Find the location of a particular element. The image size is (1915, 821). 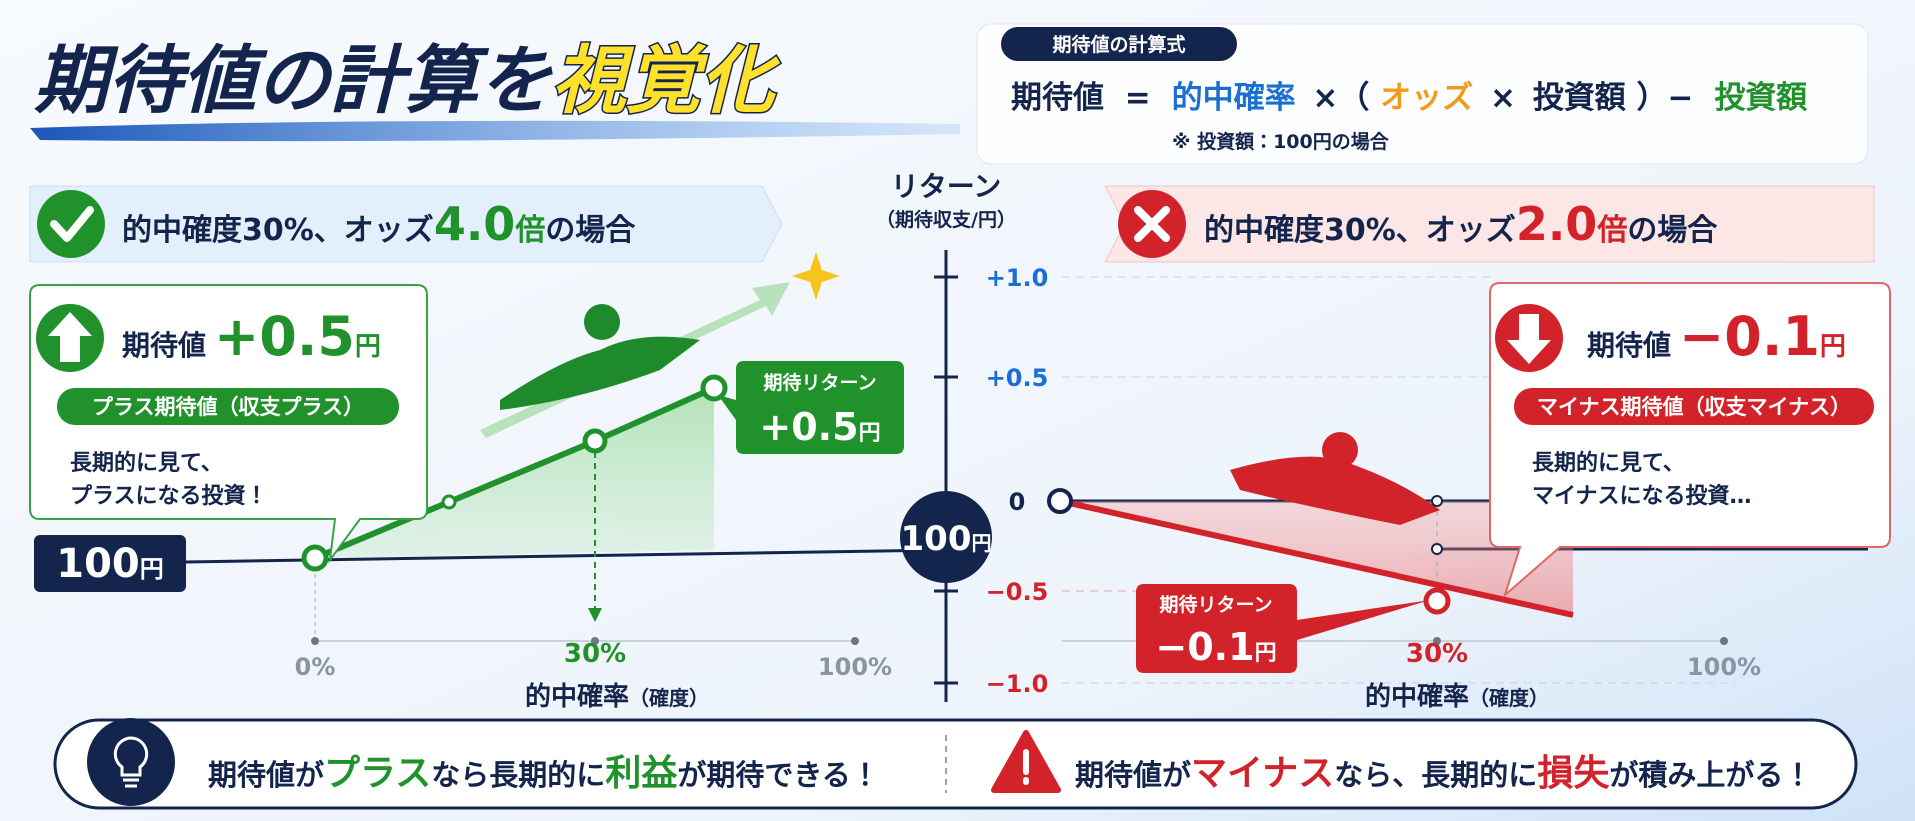

bulb is located at coordinates (131, 762).